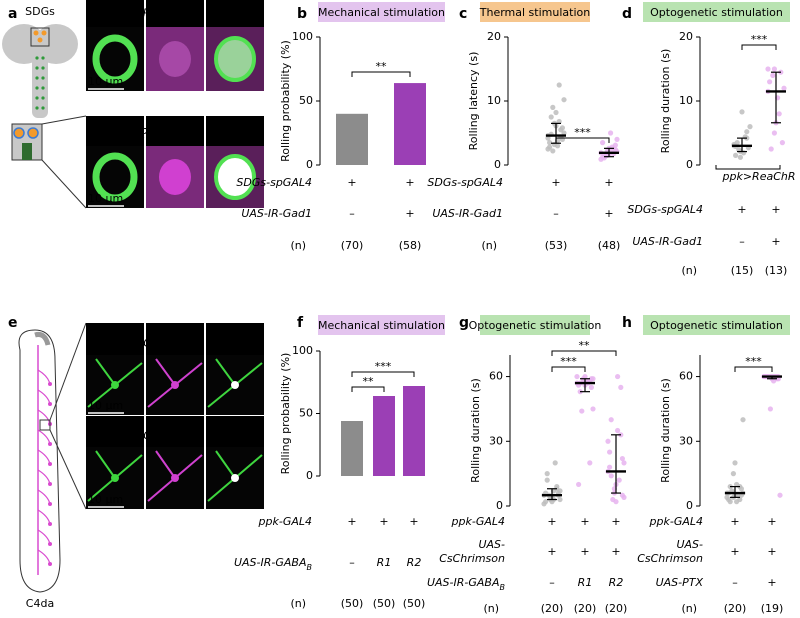 The height and width of the screenshot is (618, 800). What do you see at coordinates (123, 431) in the screenshot?
I see `image-header-label-sub: B` at bounding box center [123, 431].